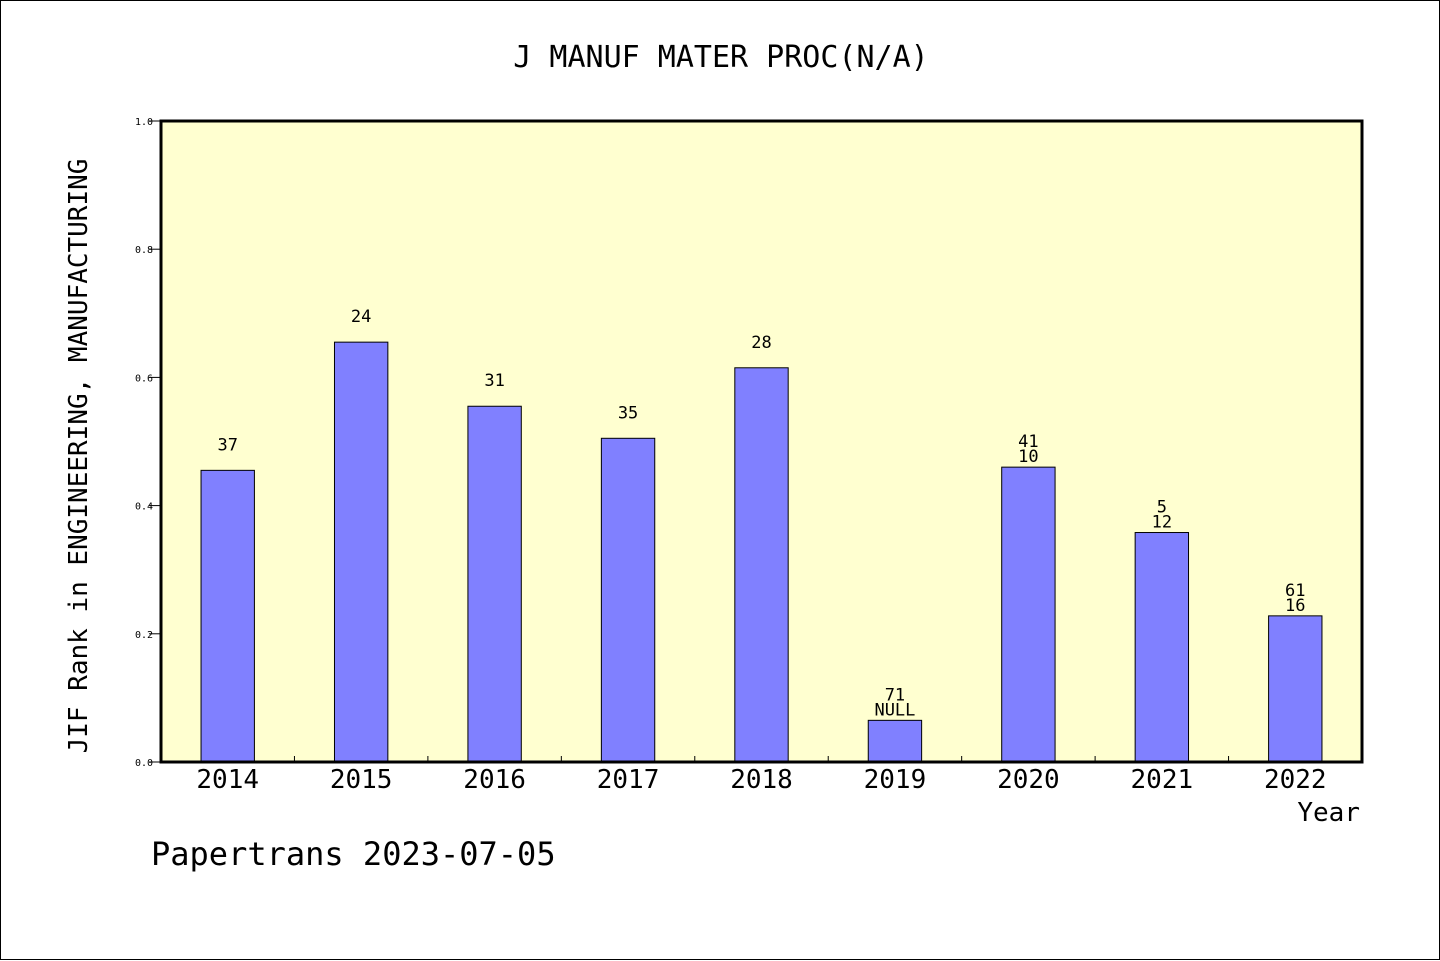 The image size is (1440, 961). What do you see at coordinates (227, 780) in the screenshot?
I see `x-tick-label-2014: 2014` at bounding box center [227, 780].